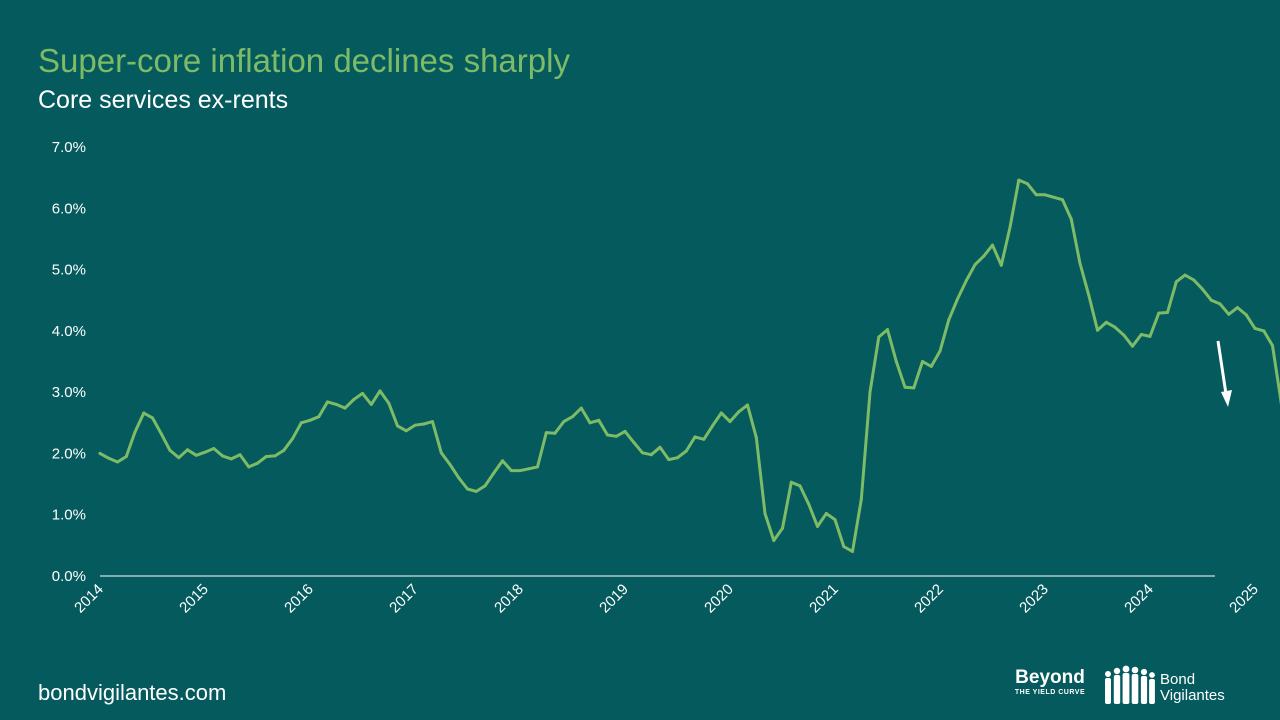  I want to click on footer-url: bondvigilantes.com, so click(132, 692).